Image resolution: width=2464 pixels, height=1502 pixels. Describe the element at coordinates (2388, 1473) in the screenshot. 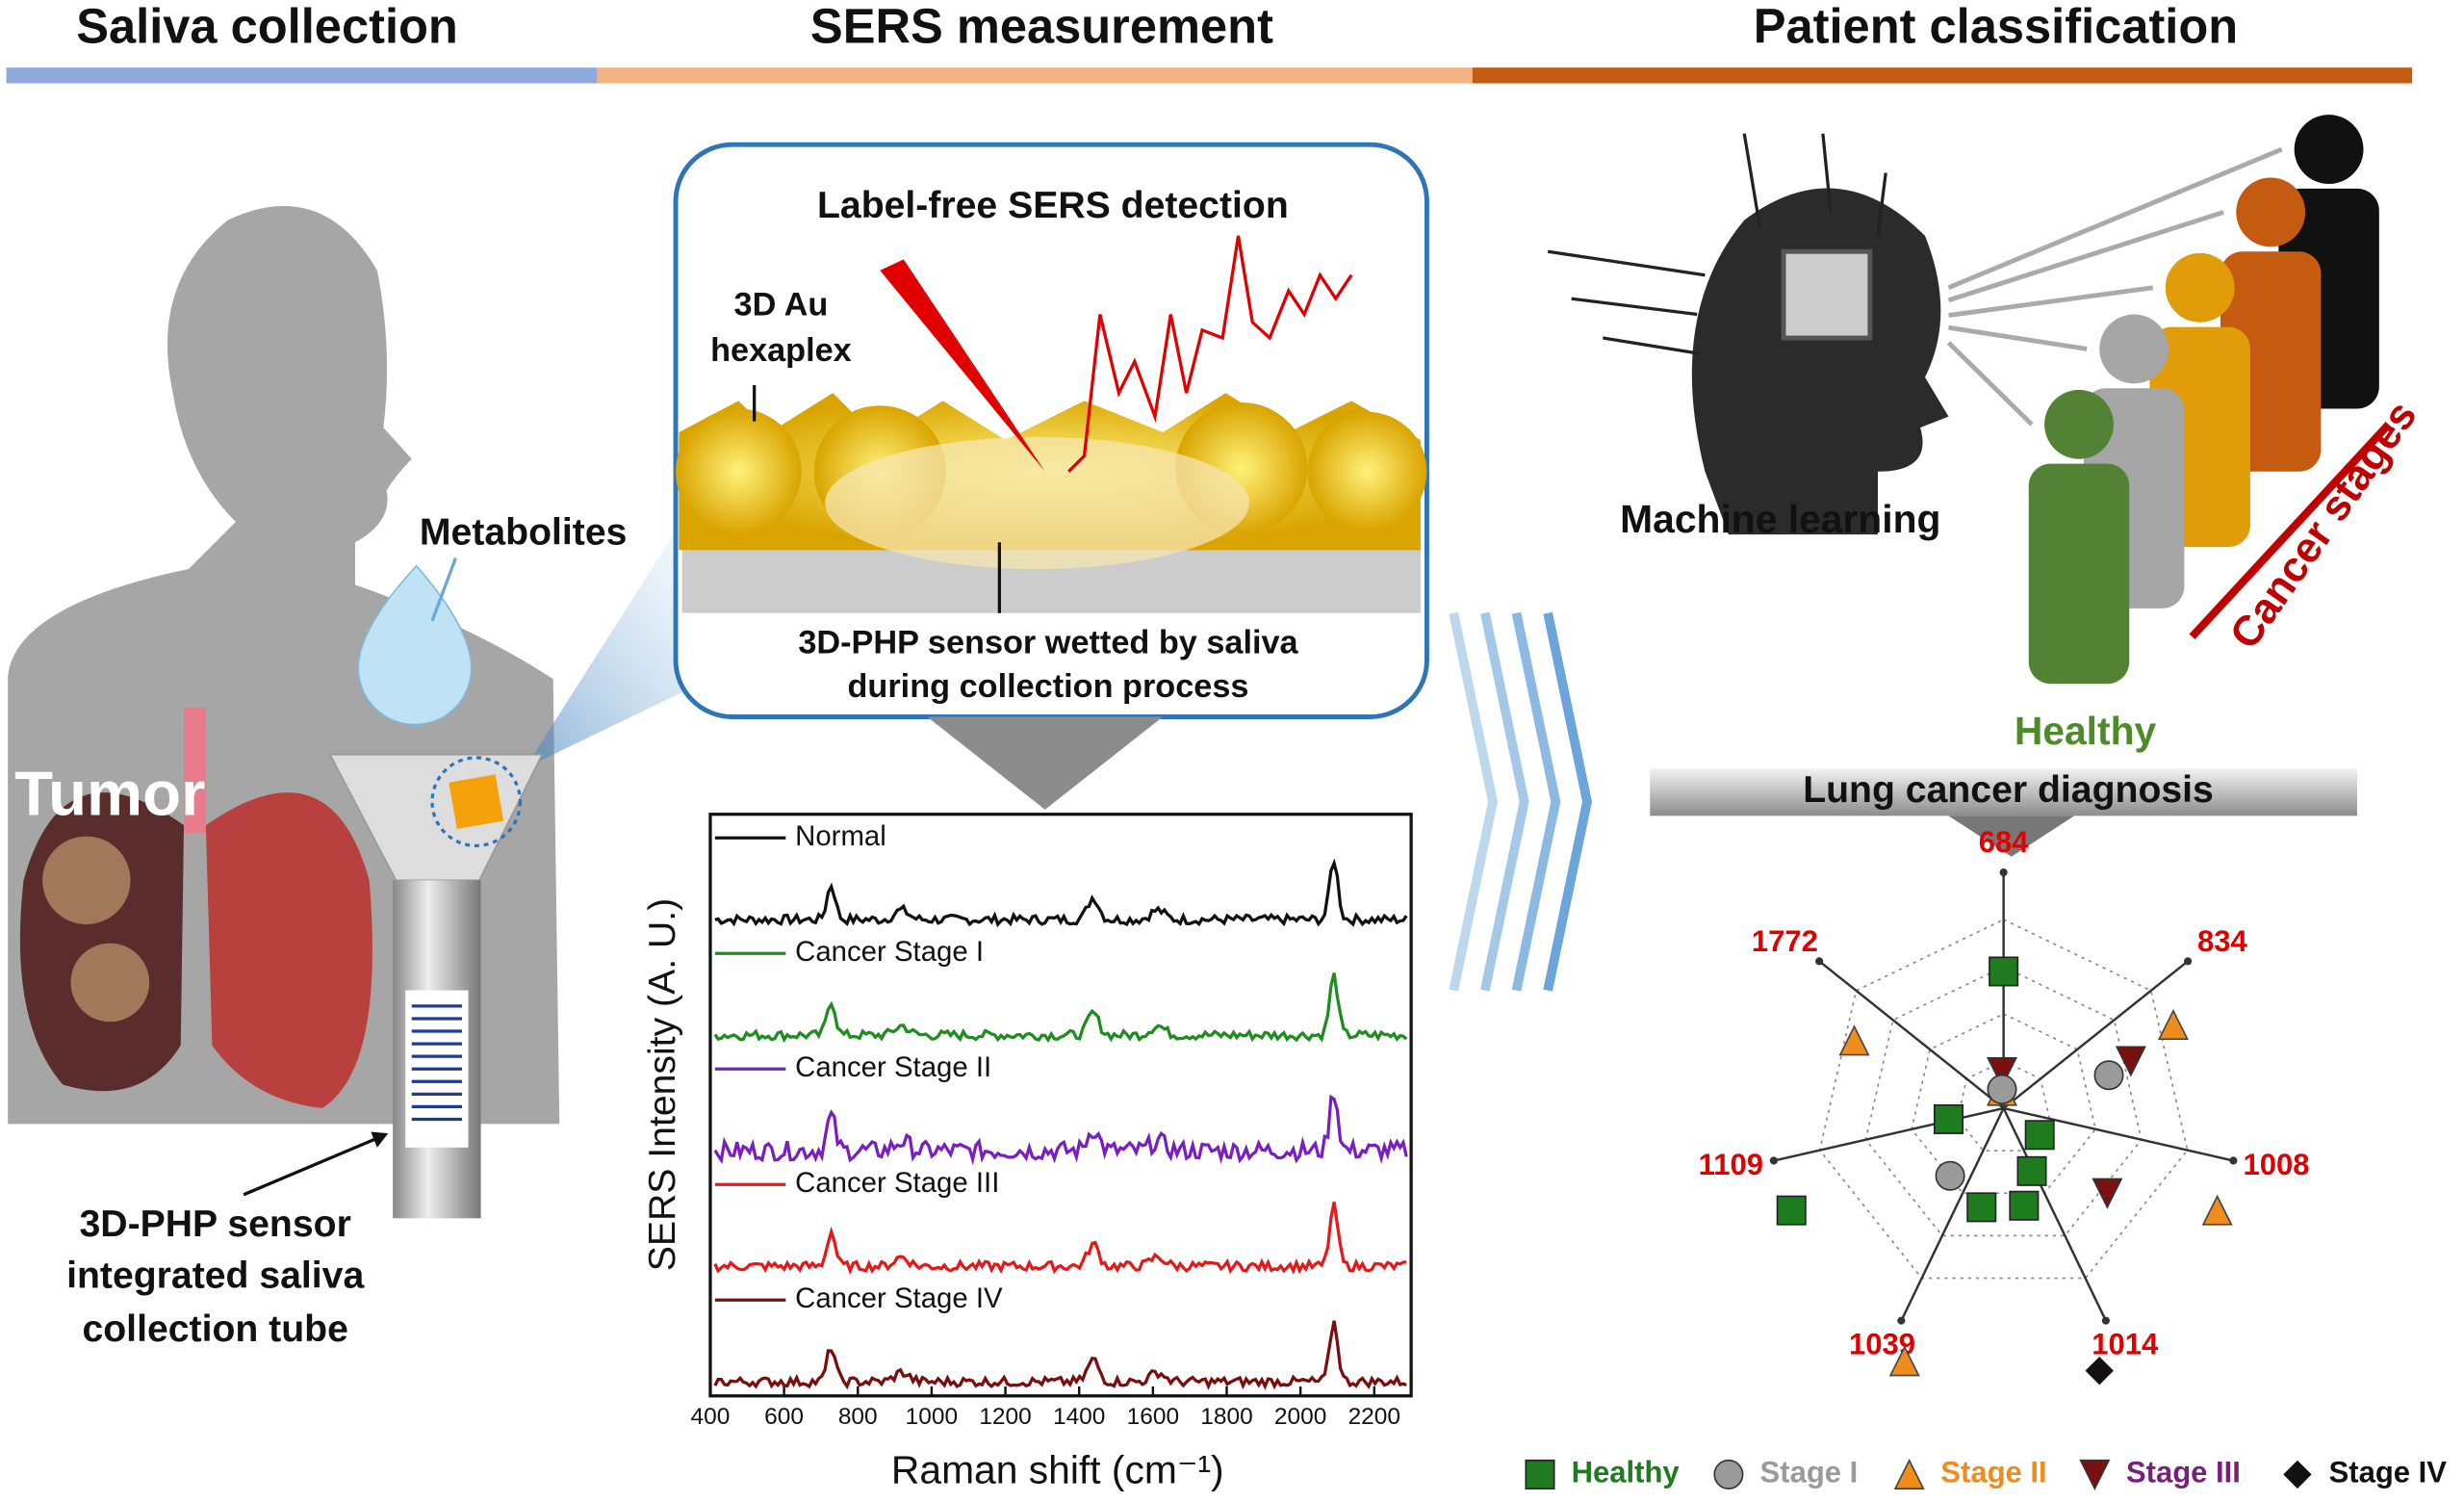

I see `legend-label: Stage IV` at that location.